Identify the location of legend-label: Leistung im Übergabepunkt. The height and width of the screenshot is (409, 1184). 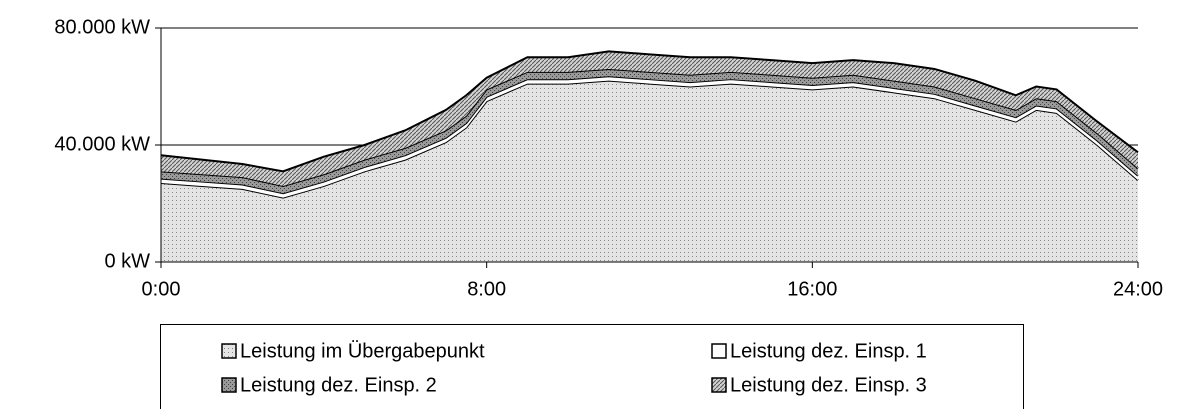
(362, 351).